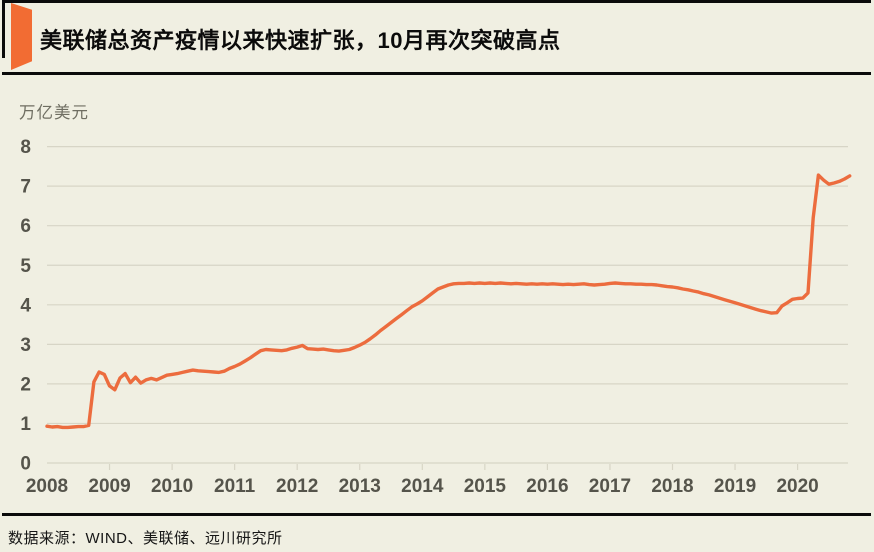  What do you see at coordinates (360, 486) in the screenshot?
I see `x-tick-label: 2013` at bounding box center [360, 486].